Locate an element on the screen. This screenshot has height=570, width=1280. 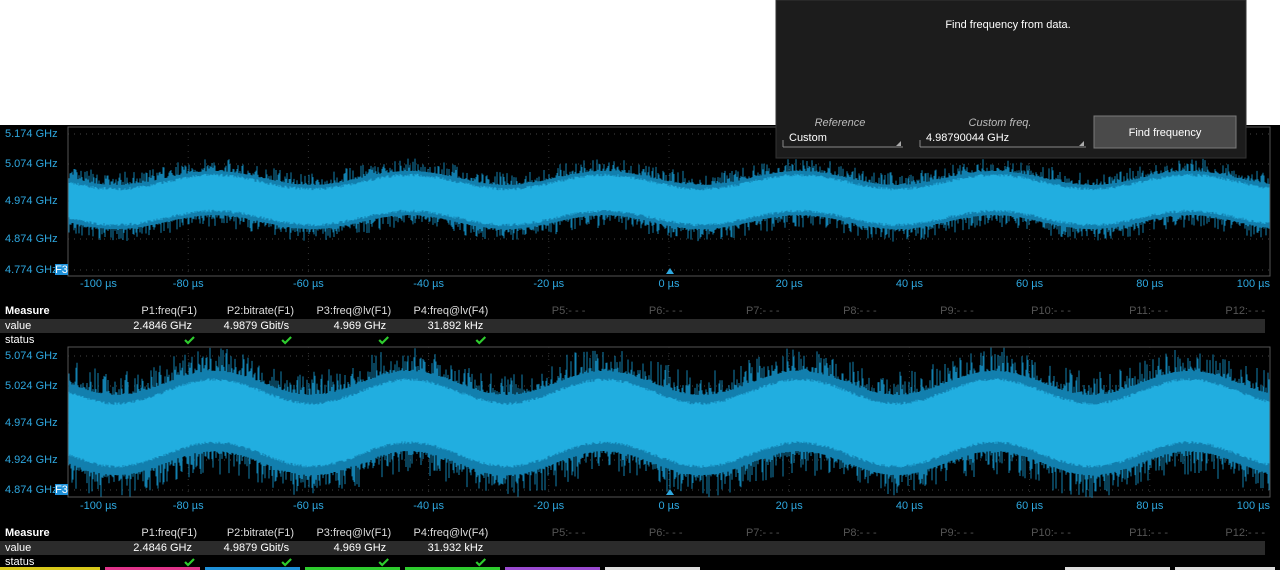
y-axis-label: 4.924 GHz is located at coordinates (31, 460).